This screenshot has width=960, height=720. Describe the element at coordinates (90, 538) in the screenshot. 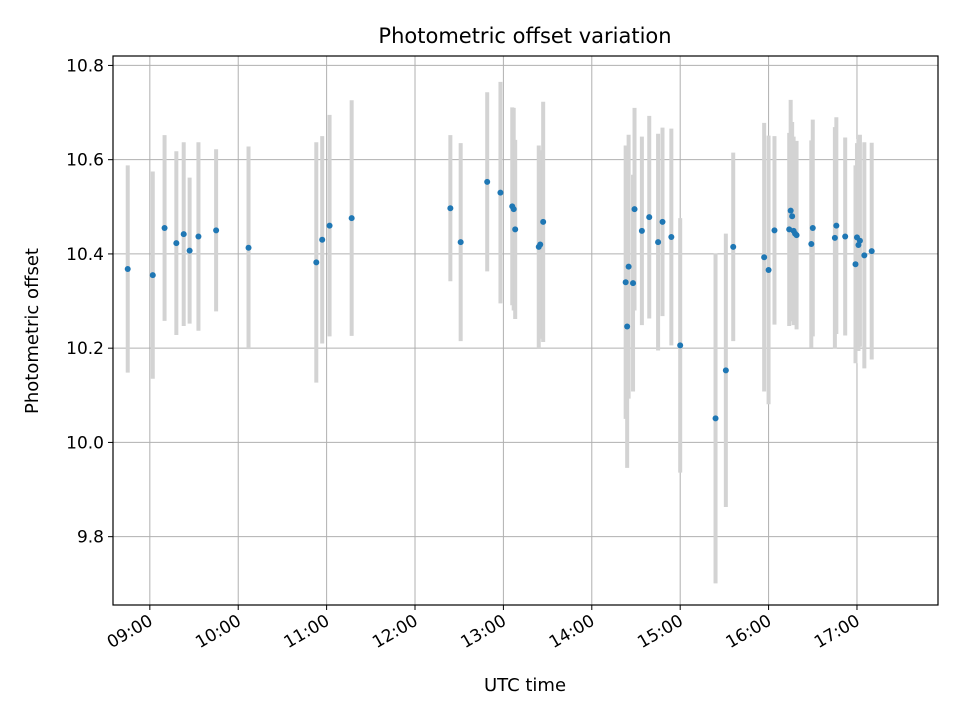

I see `y-tick-label: 9.8` at that location.